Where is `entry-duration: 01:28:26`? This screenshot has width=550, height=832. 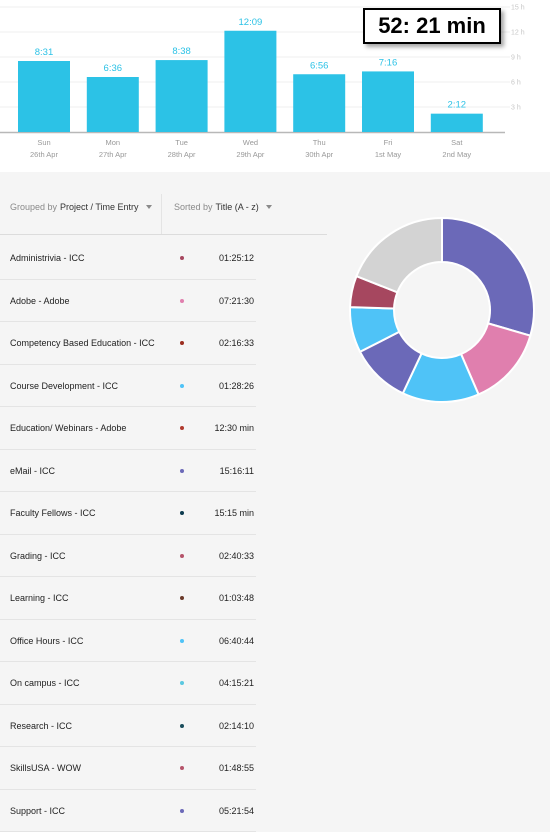
entry-duration: 01:28:26 is located at coordinates (236, 386).